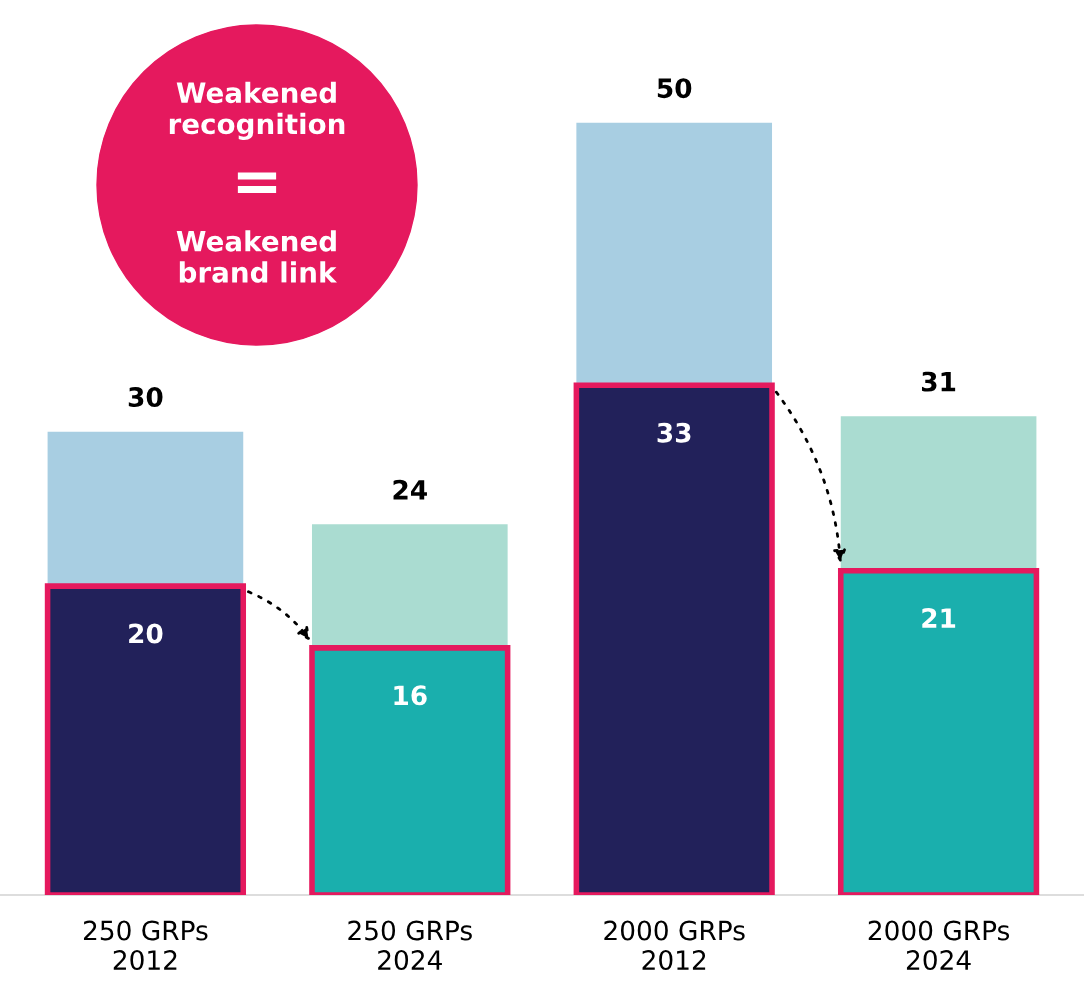 This screenshot has width=1084, height=989. I want to click on total-label: 31, so click(938, 381).